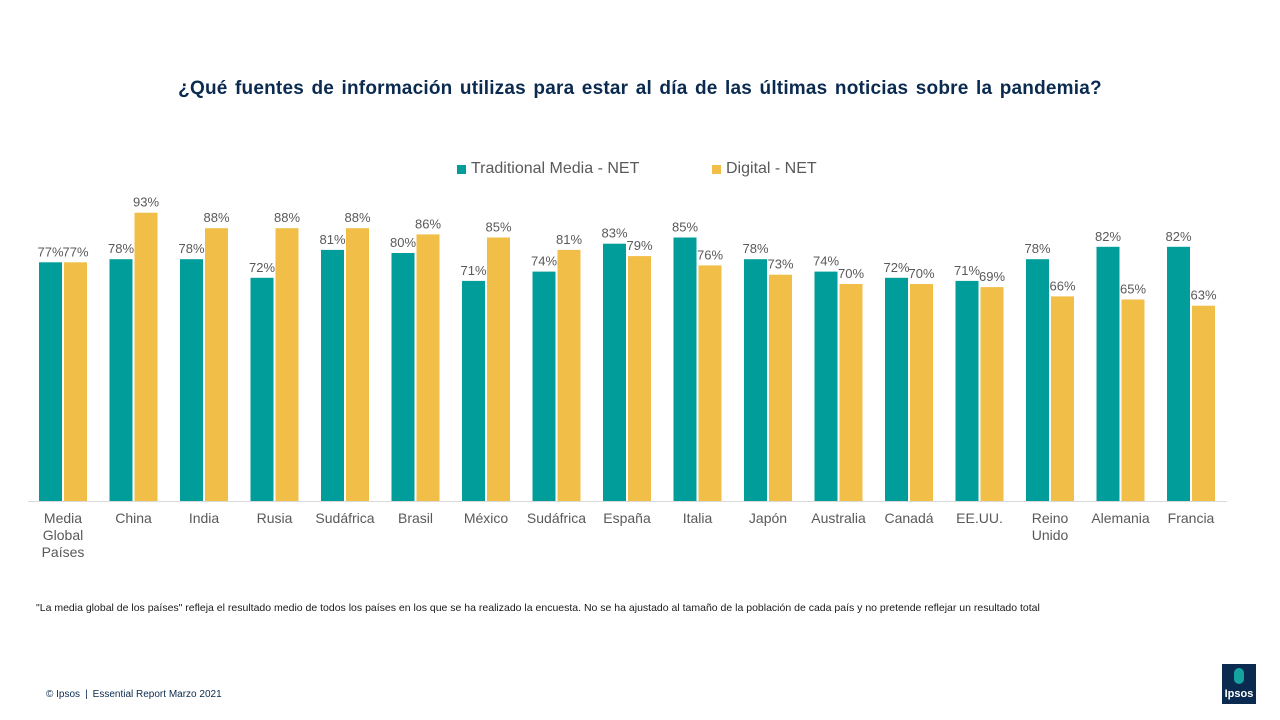 This screenshot has height=720, width=1280. I want to click on category-label-13: EE.UU., so click(979, 518).